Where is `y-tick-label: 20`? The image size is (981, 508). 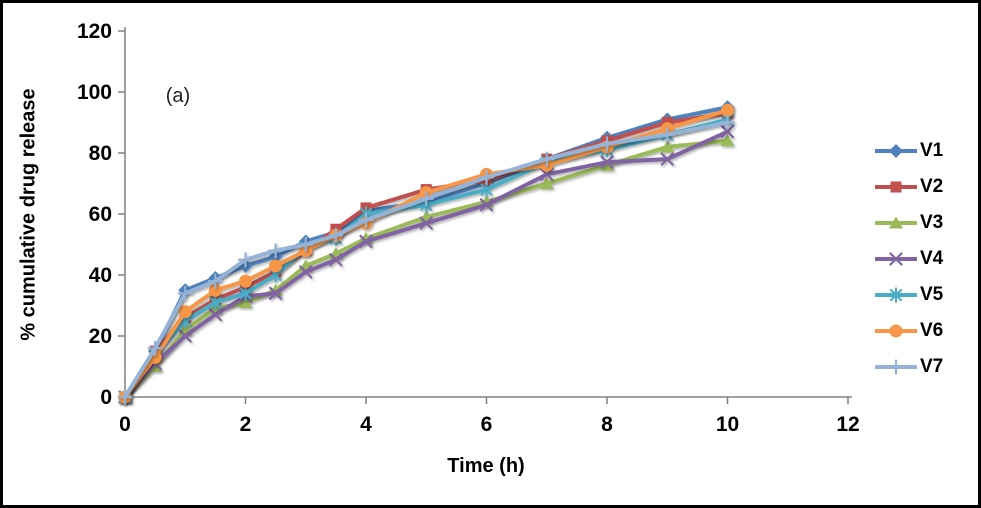
y-tick-label: 20 is located at coordinates (100, 336).